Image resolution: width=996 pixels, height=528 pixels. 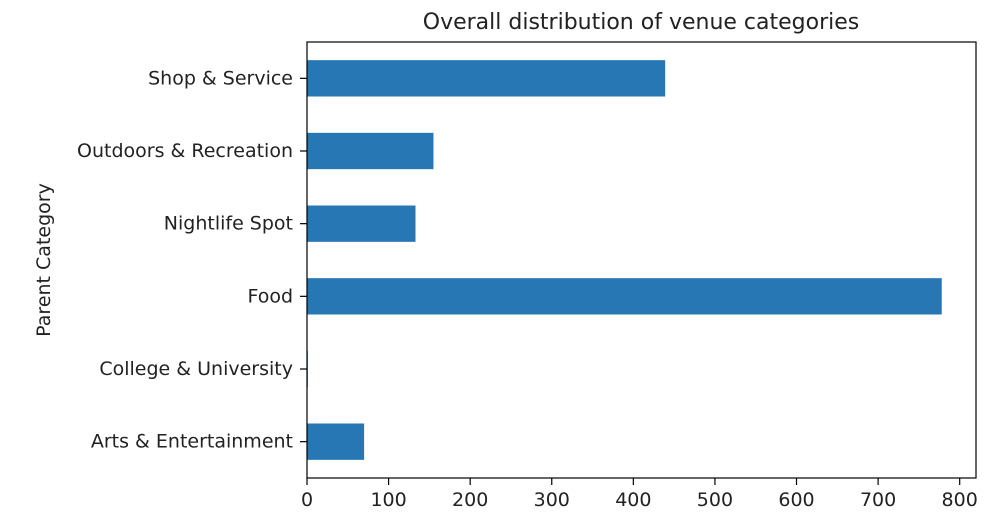 I want to click on y-tick-label: Outdoors & Recreation, so click(x=185, y=151).